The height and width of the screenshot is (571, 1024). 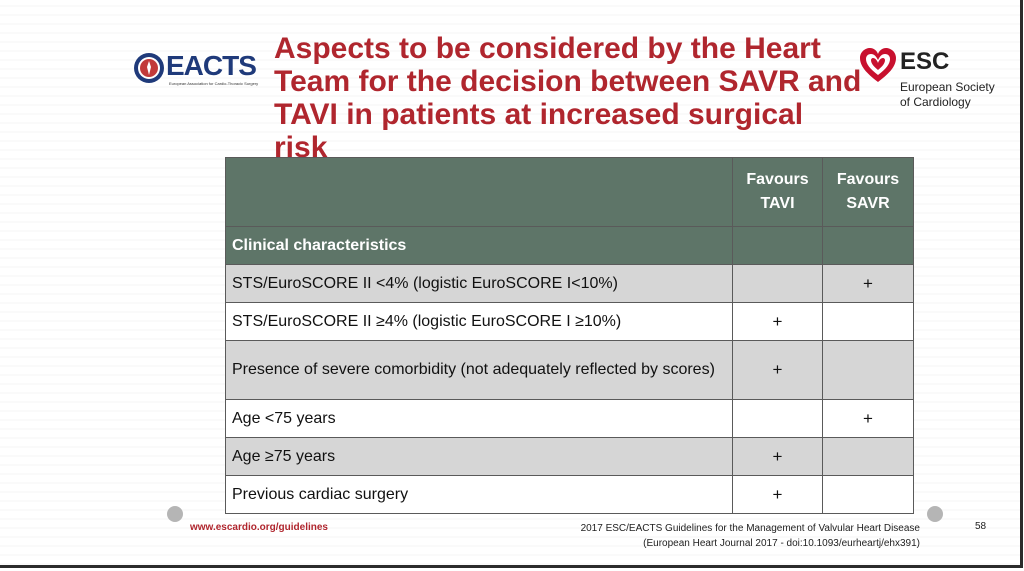 What do you see at coordinates (868, 203) in the screenshot?
I see `header-savr-line-2: SAVR` at bounding box center [868, 203].